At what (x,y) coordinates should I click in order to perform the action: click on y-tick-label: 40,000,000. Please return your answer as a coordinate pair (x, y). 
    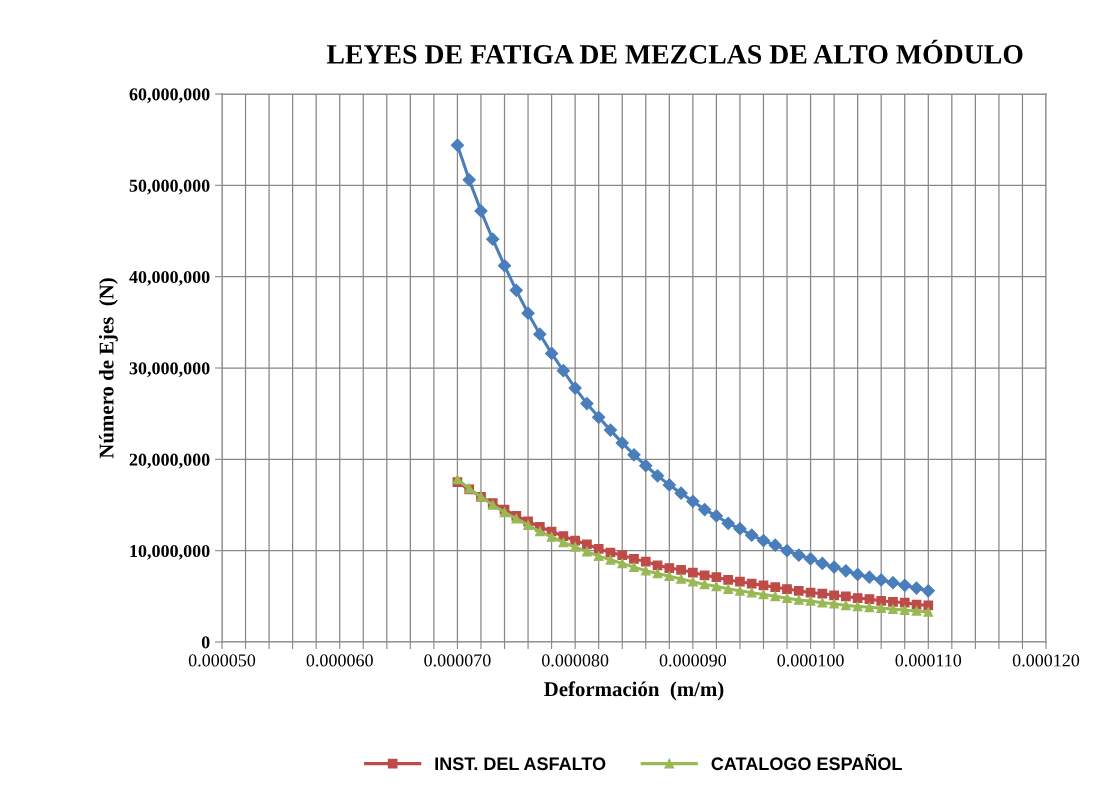
    Looking at the image, I should click on (169, 278).